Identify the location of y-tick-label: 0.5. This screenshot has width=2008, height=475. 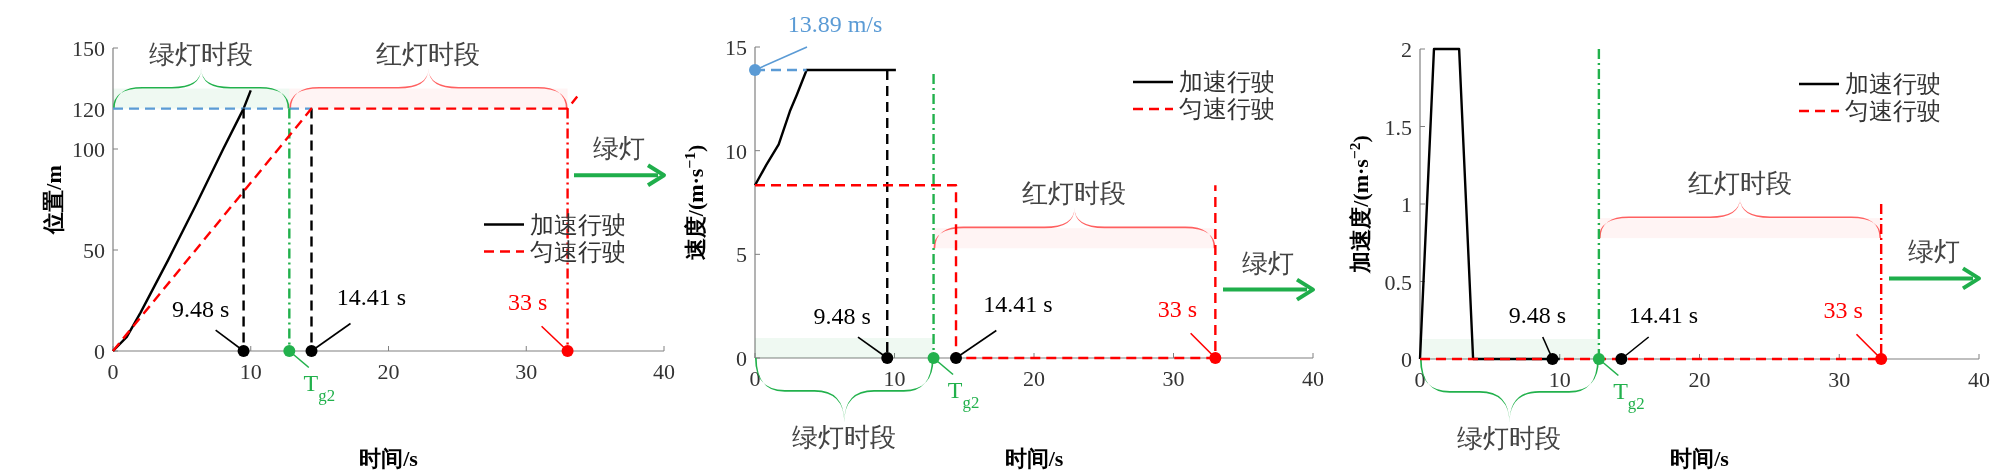
(1398, 282).